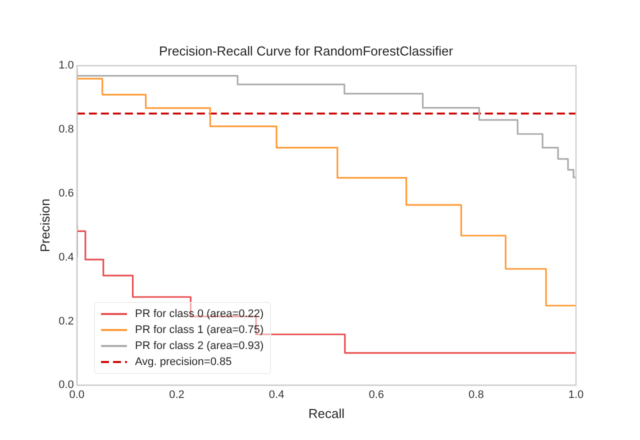  What do you see at coordinates (306, 50) in the screenshot?
I see `chart-title: Precision-Recall Curve for RandomForestClassifier` at bounding box center [306, 50].